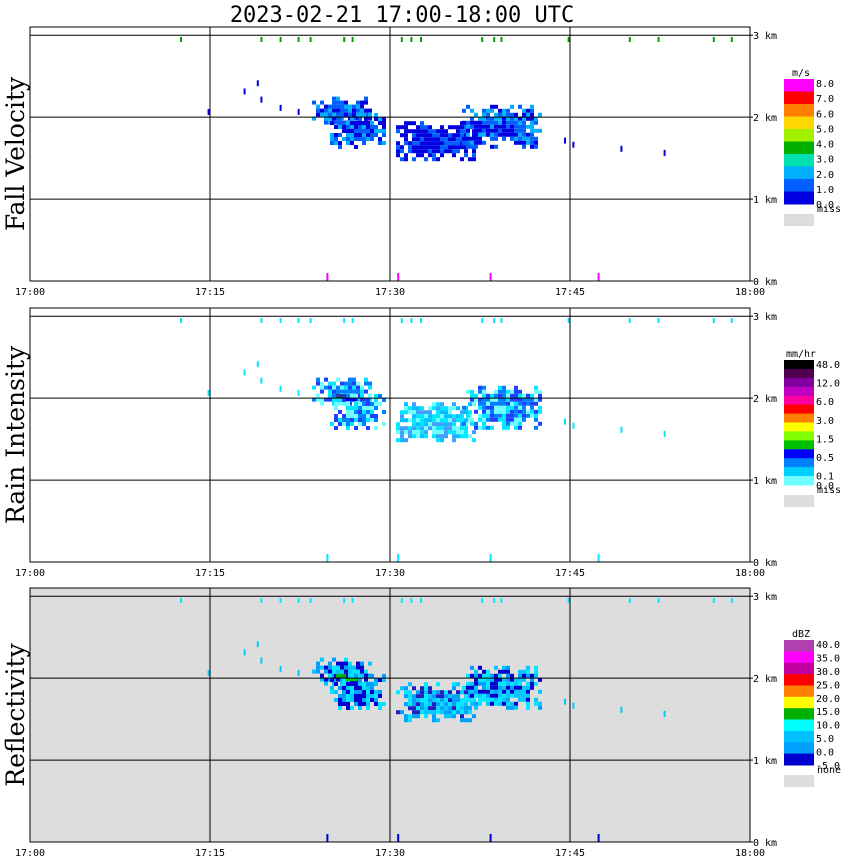 This screenshot has width=850, height=868. Describe the element at coordinates (664, 713) in the screenshot. I see `scatter-point` at that location.